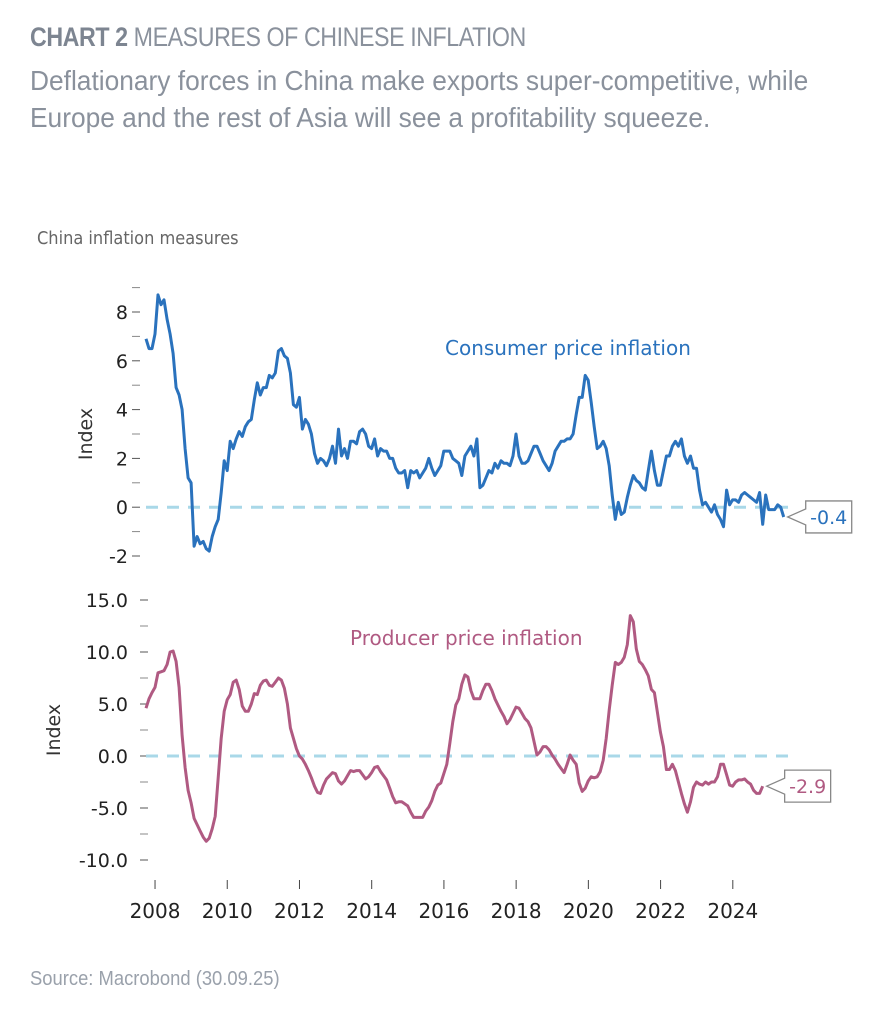 The width and height of the screenshot is (889, 1024). I want to click on chart-title-text: MEASURES OF CHINESE INFLATION, so click(330, 37).